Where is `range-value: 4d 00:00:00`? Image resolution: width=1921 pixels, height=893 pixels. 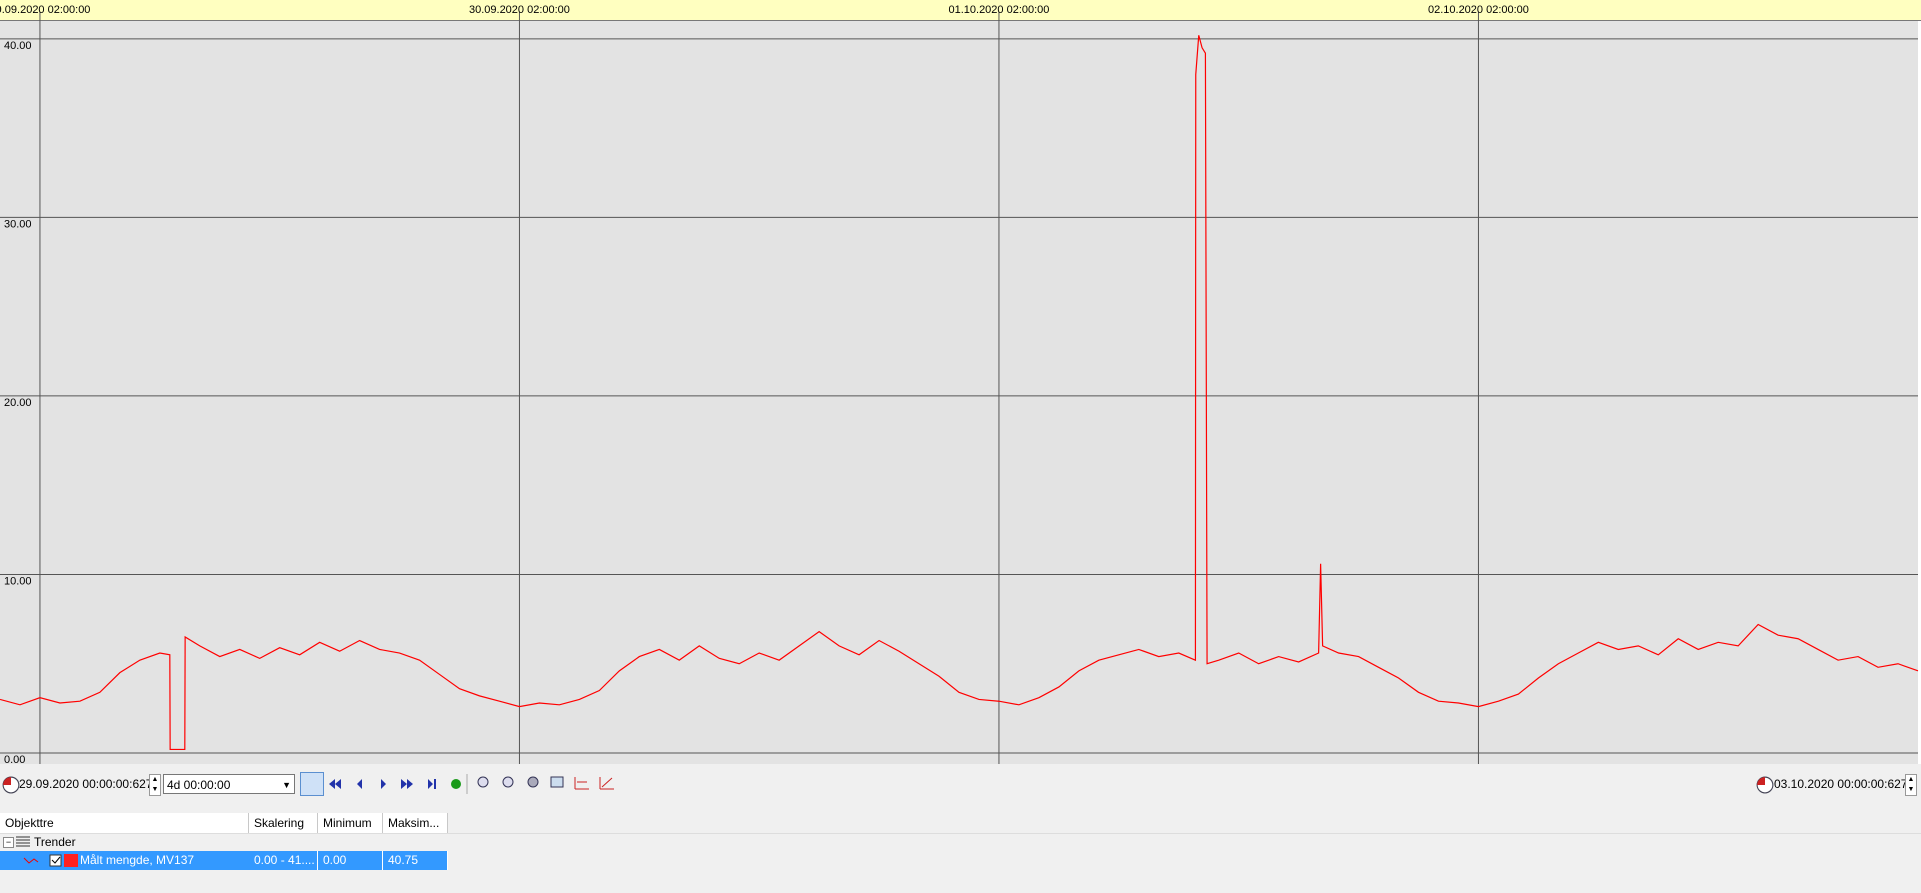
range-value: 4d 00:00:00 is located at coordinates (199, 785).